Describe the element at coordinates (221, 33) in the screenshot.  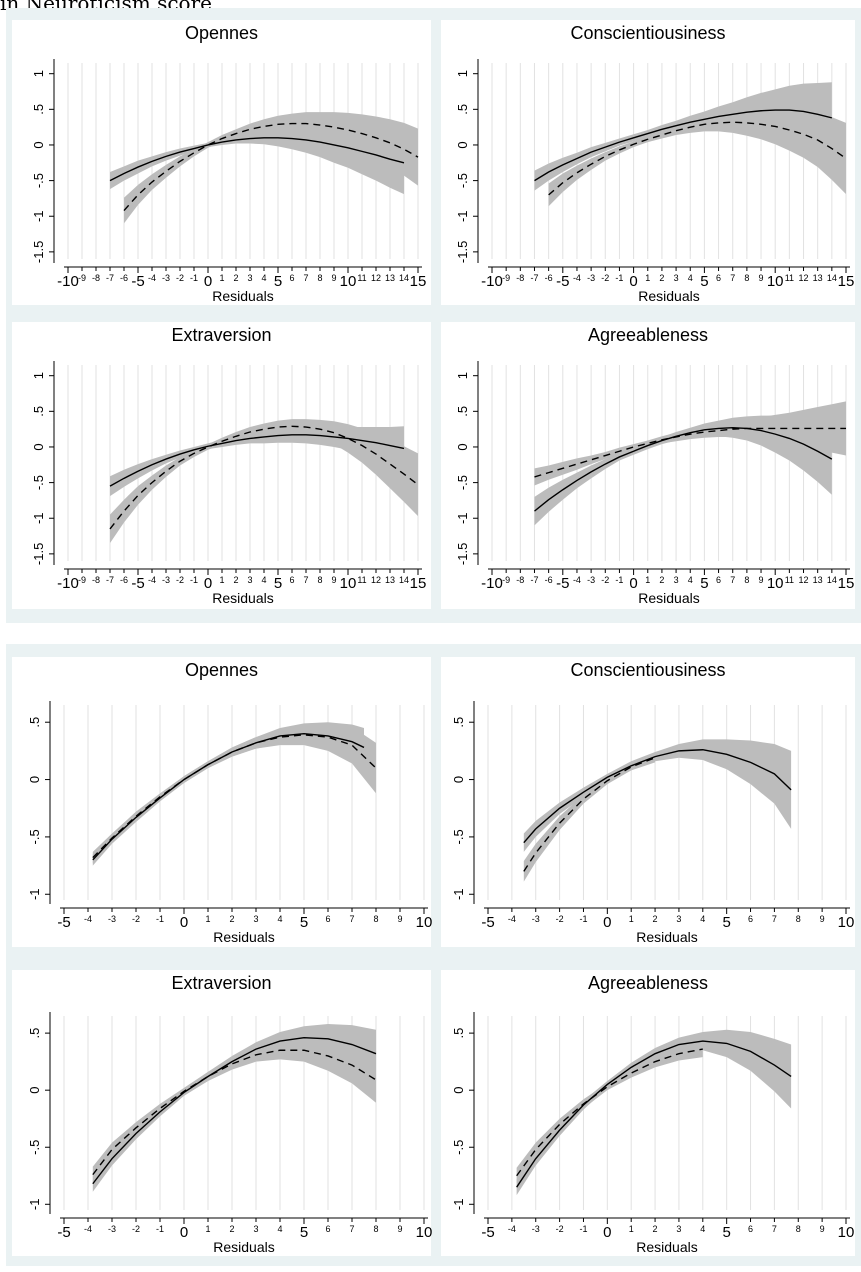
I see `chart-title: Opennes` at that location.